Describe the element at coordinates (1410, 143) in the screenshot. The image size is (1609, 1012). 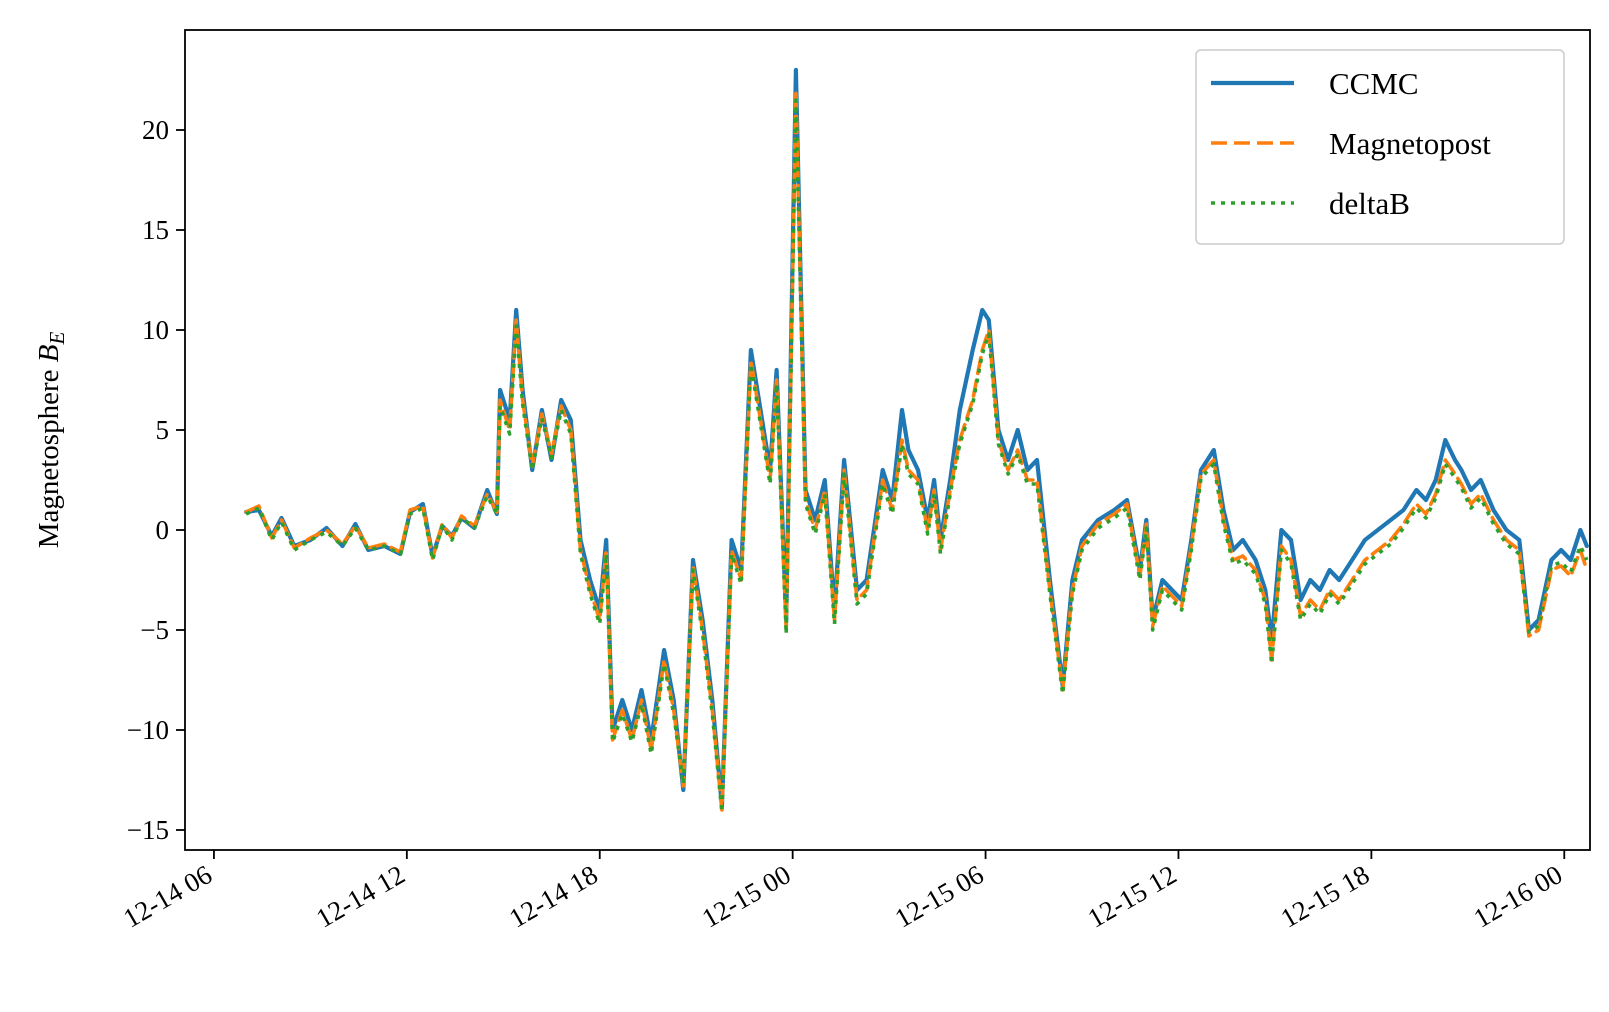
I see `legend-label-magnetopost: Magnetopost` at that location.